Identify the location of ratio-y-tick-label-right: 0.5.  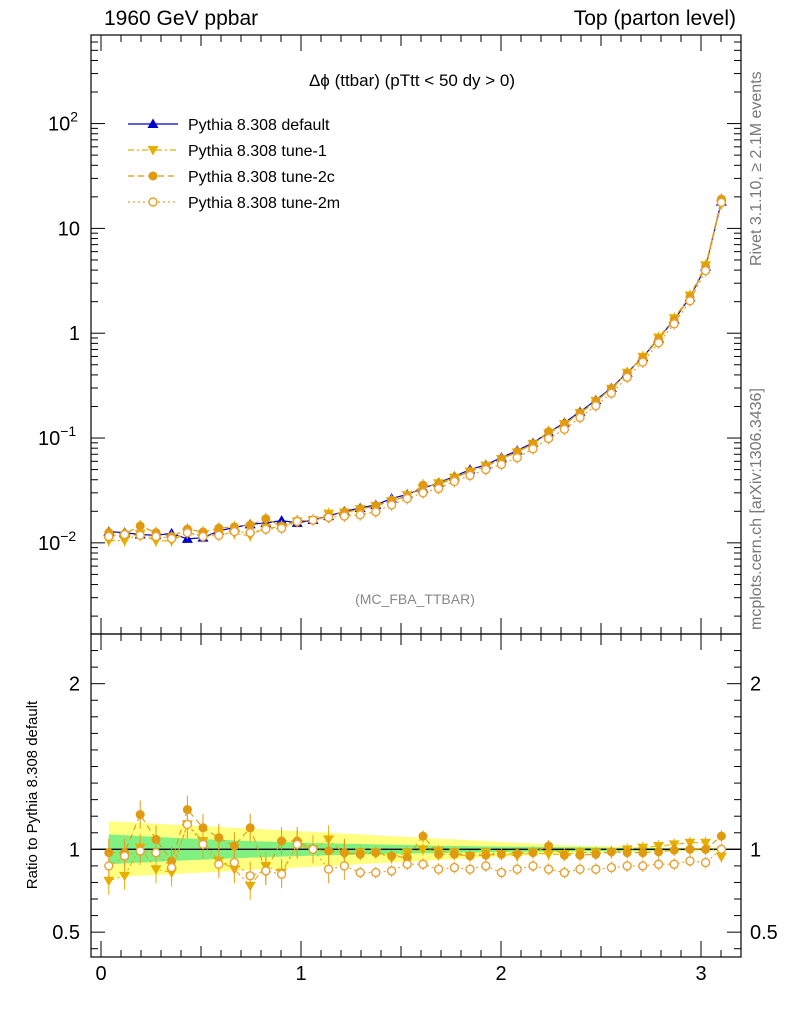
(764, 933).